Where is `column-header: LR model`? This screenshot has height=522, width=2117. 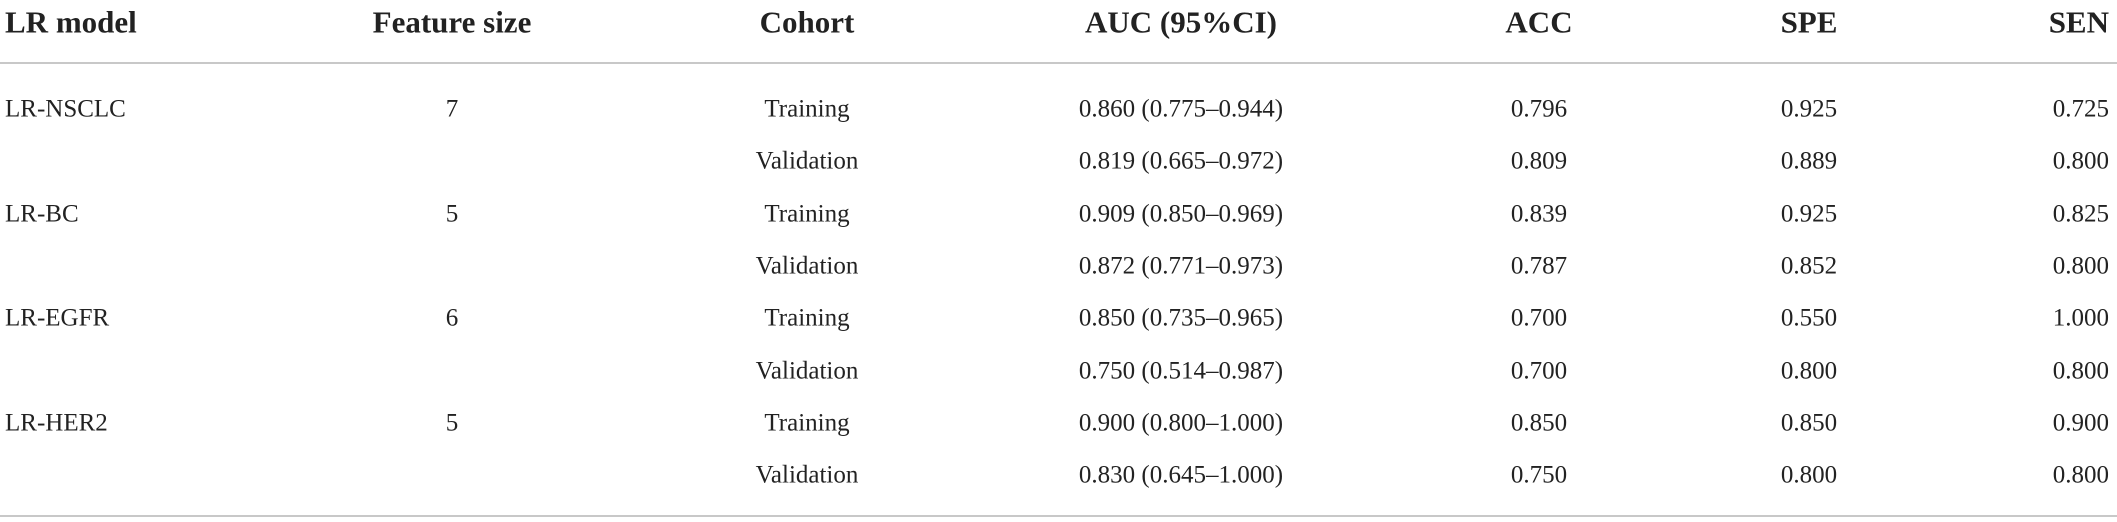
column-header: LR model is located at coordinates (71, 22).